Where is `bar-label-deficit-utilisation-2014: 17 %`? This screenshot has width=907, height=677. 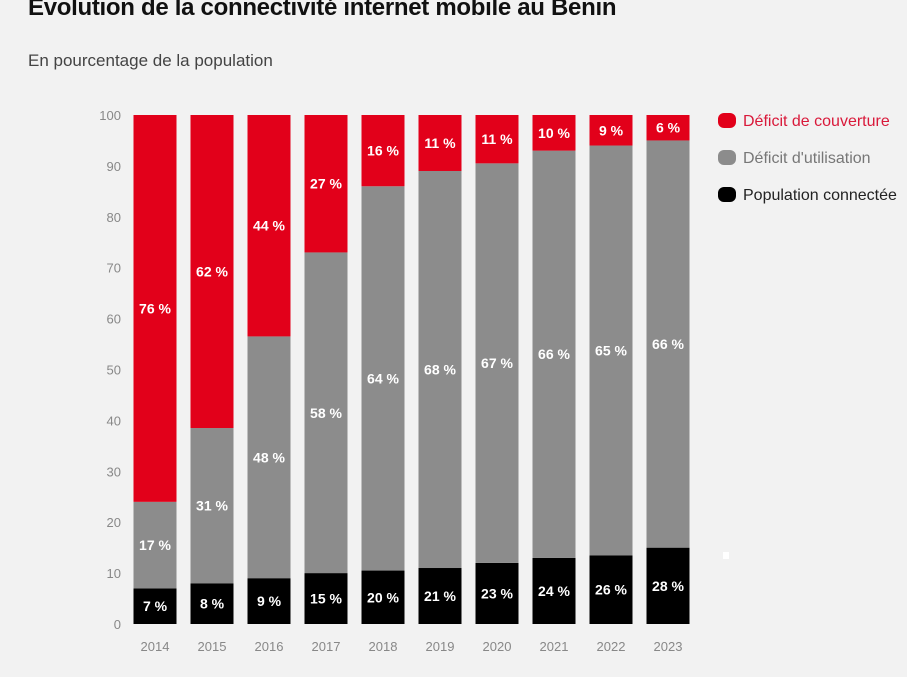
bar-label-deficit-utilisation-2014: 17 % is located at coordinates (155, 545).